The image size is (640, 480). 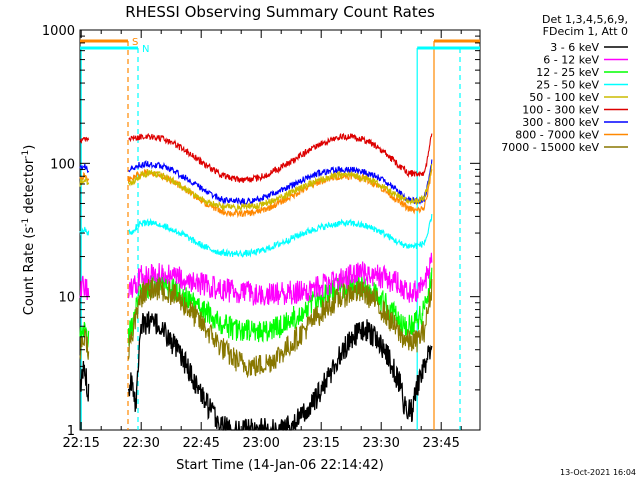 I want to click on x-tick-label: 23:30, so click(x=380, y=443).